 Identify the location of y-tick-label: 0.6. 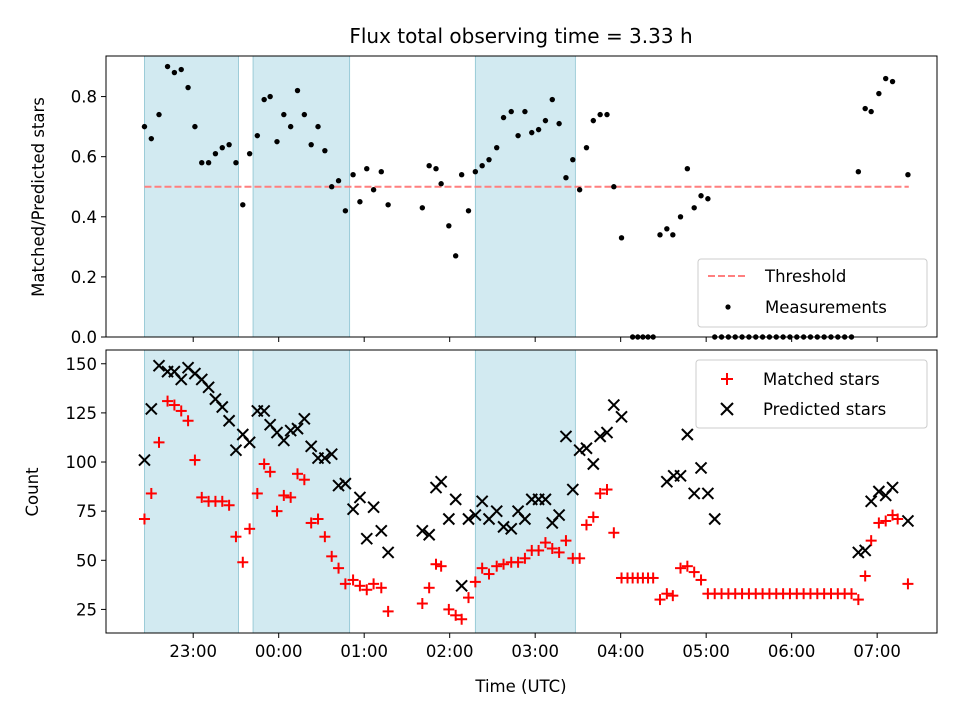
(84, 157).